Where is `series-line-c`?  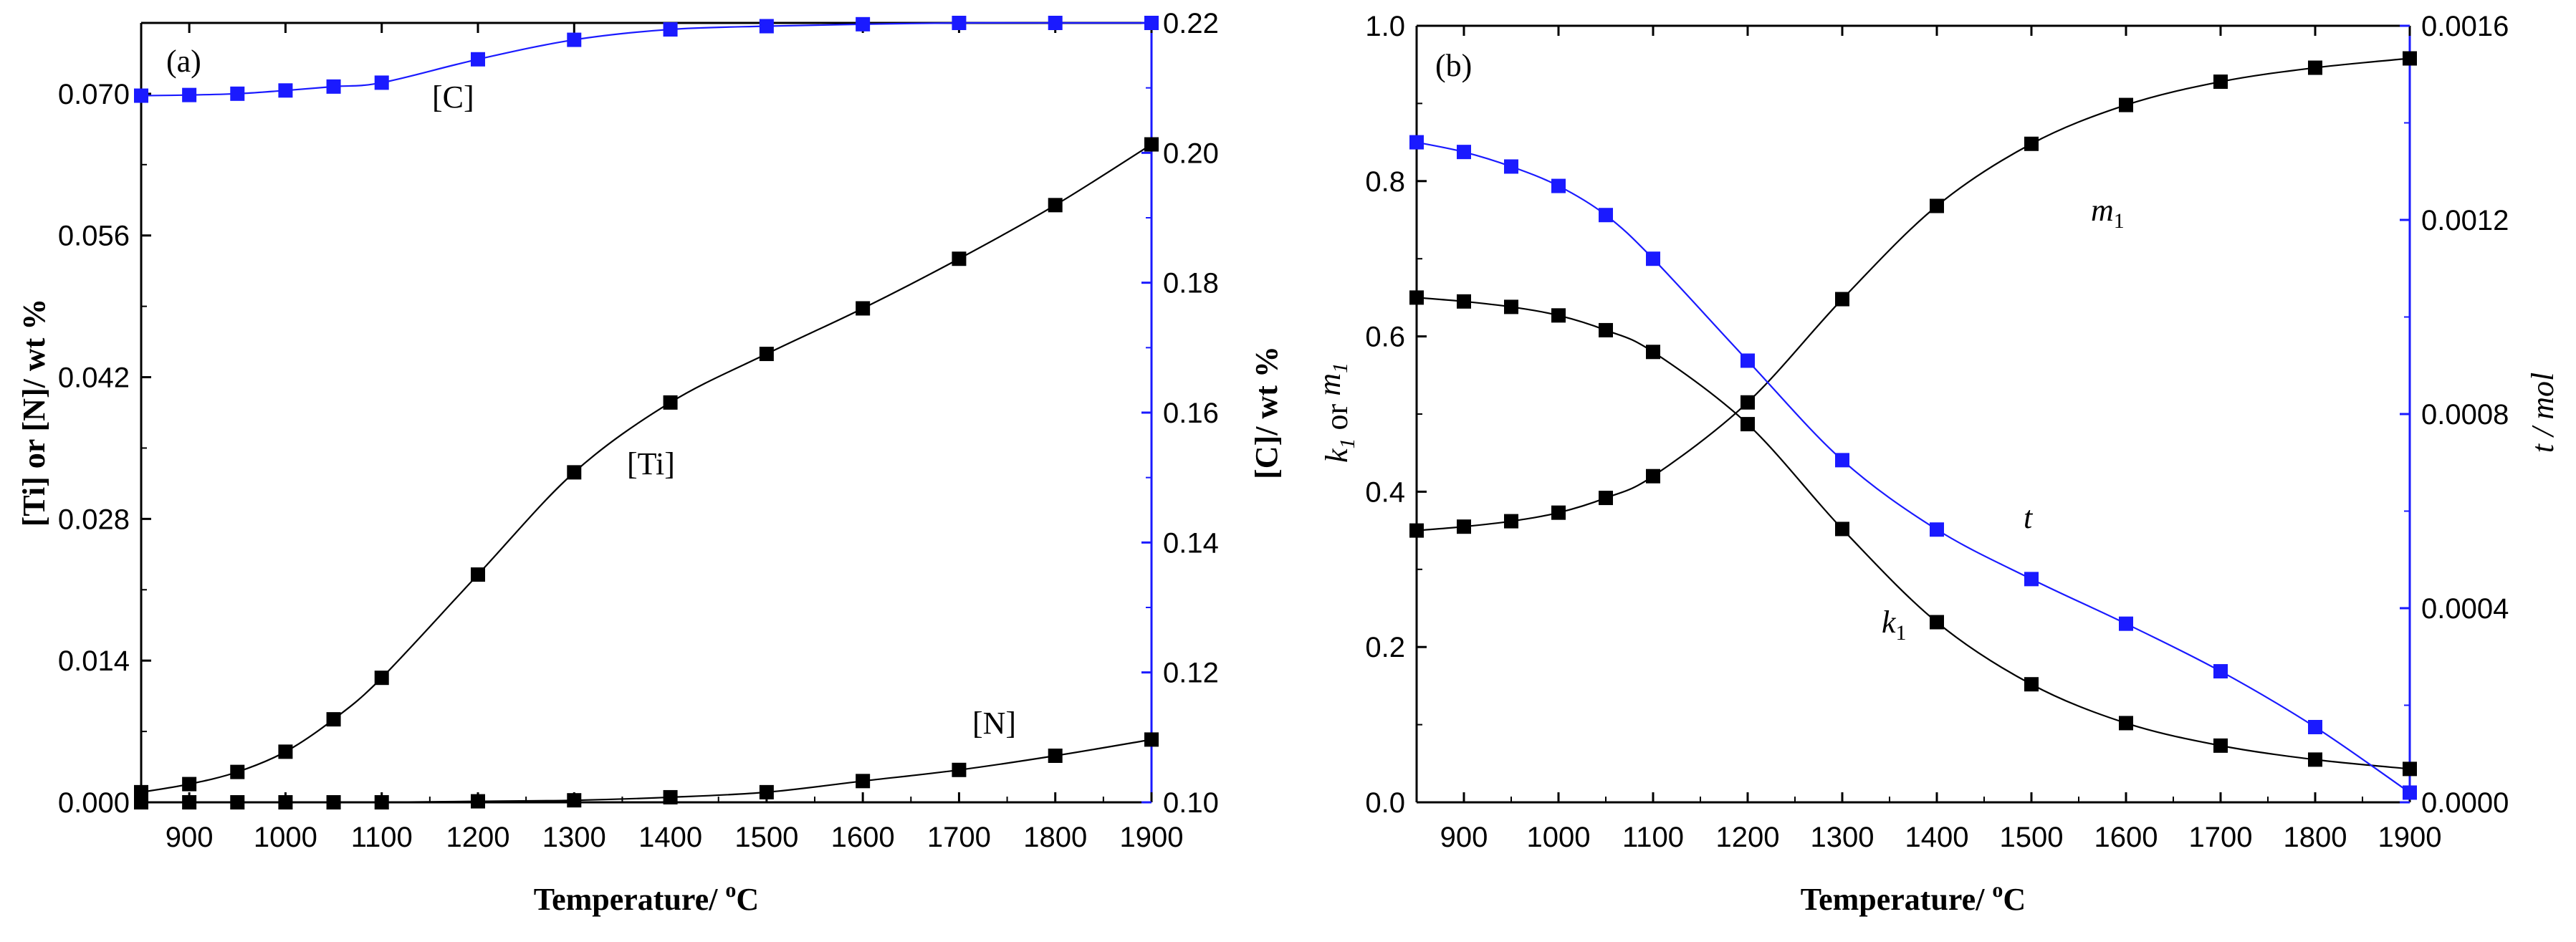 series-line-c is located at coordinates (645, 59).